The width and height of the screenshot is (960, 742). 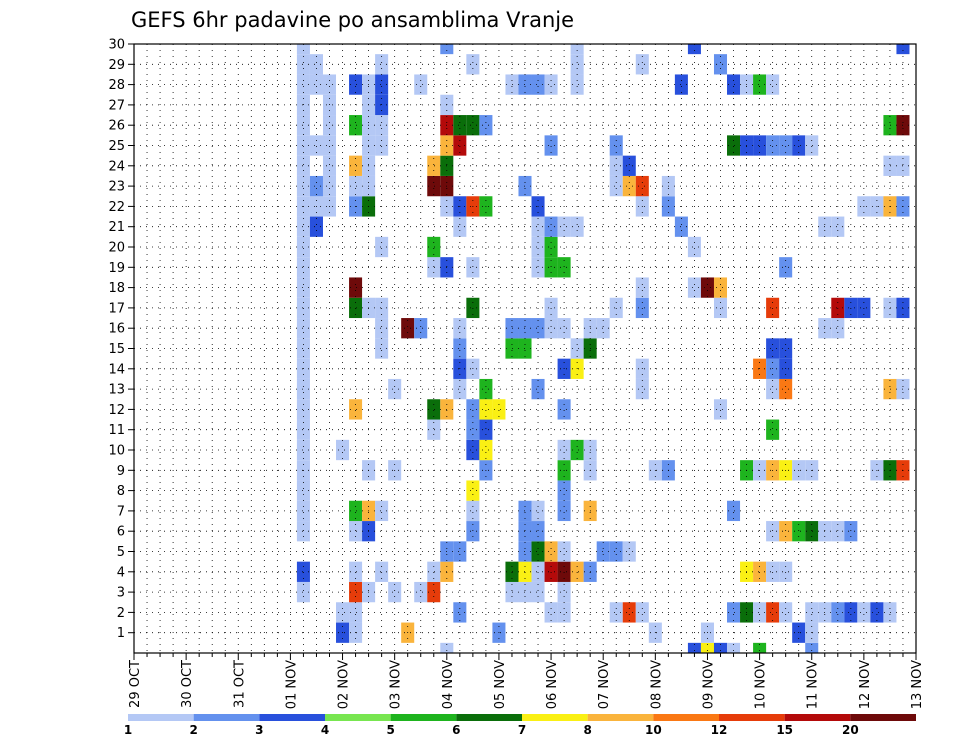 What do you see at coordinates (128, 730) in the screenshot?
I see `legend-label: 1` at bounding box center [128, 730].